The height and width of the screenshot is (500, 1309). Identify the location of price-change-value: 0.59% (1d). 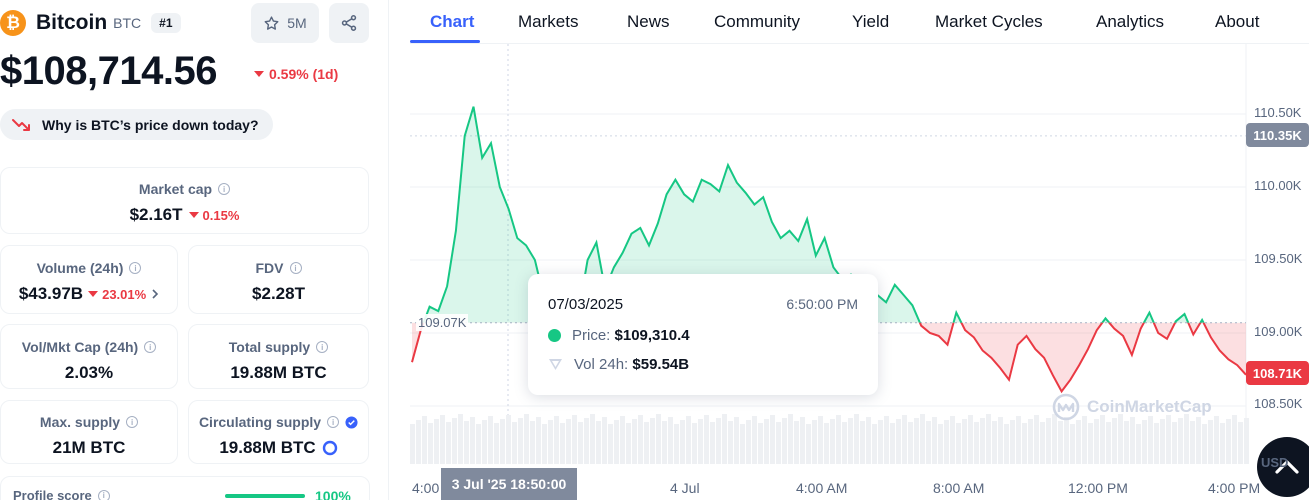
(304, 74).